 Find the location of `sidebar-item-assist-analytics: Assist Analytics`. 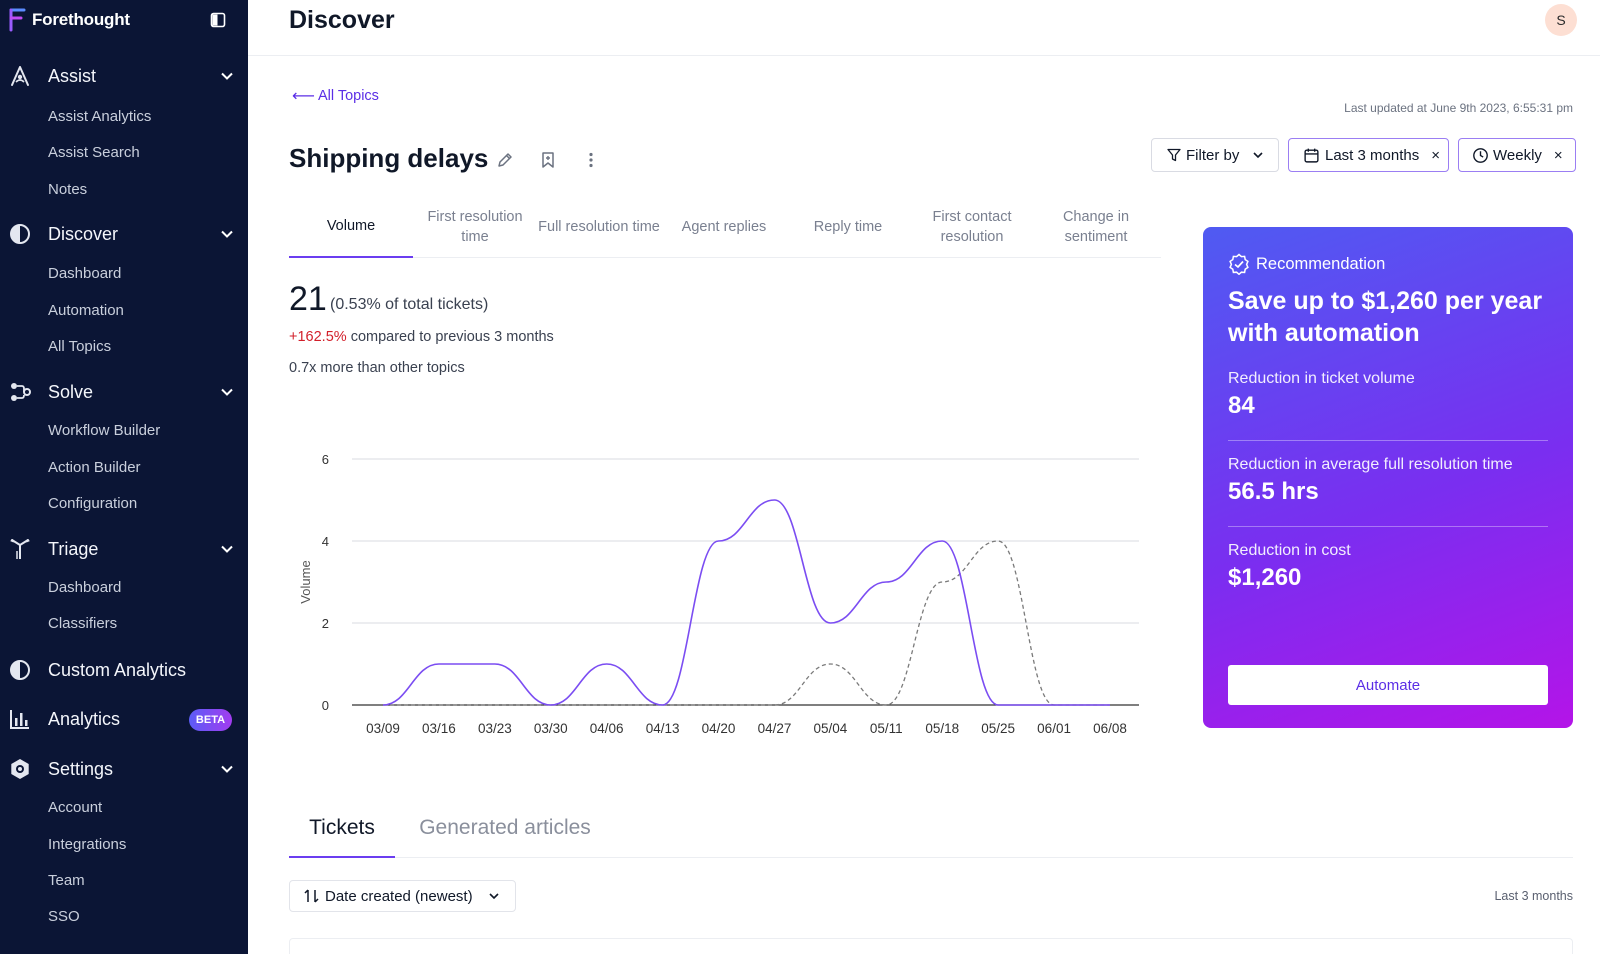

sidebar-item-assist-analytics: Assist Analytics is located at coordinates (100, 116).